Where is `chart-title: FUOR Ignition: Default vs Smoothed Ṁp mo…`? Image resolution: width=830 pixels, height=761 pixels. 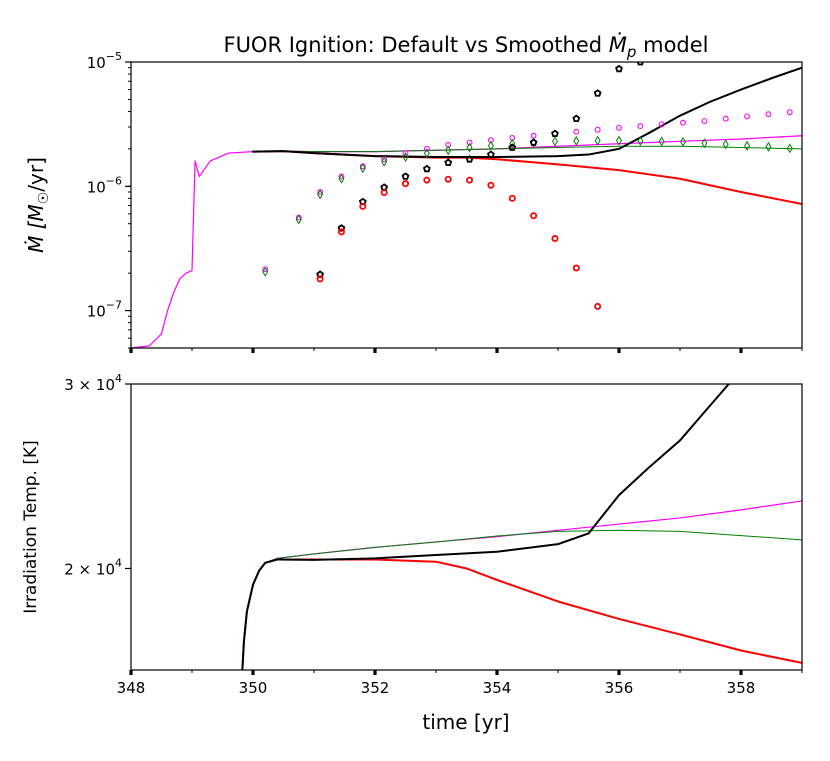
chart-title: FUOR Ignition: Default vs Smoothed Ṁp mo… is located at coordinates (465, 46).